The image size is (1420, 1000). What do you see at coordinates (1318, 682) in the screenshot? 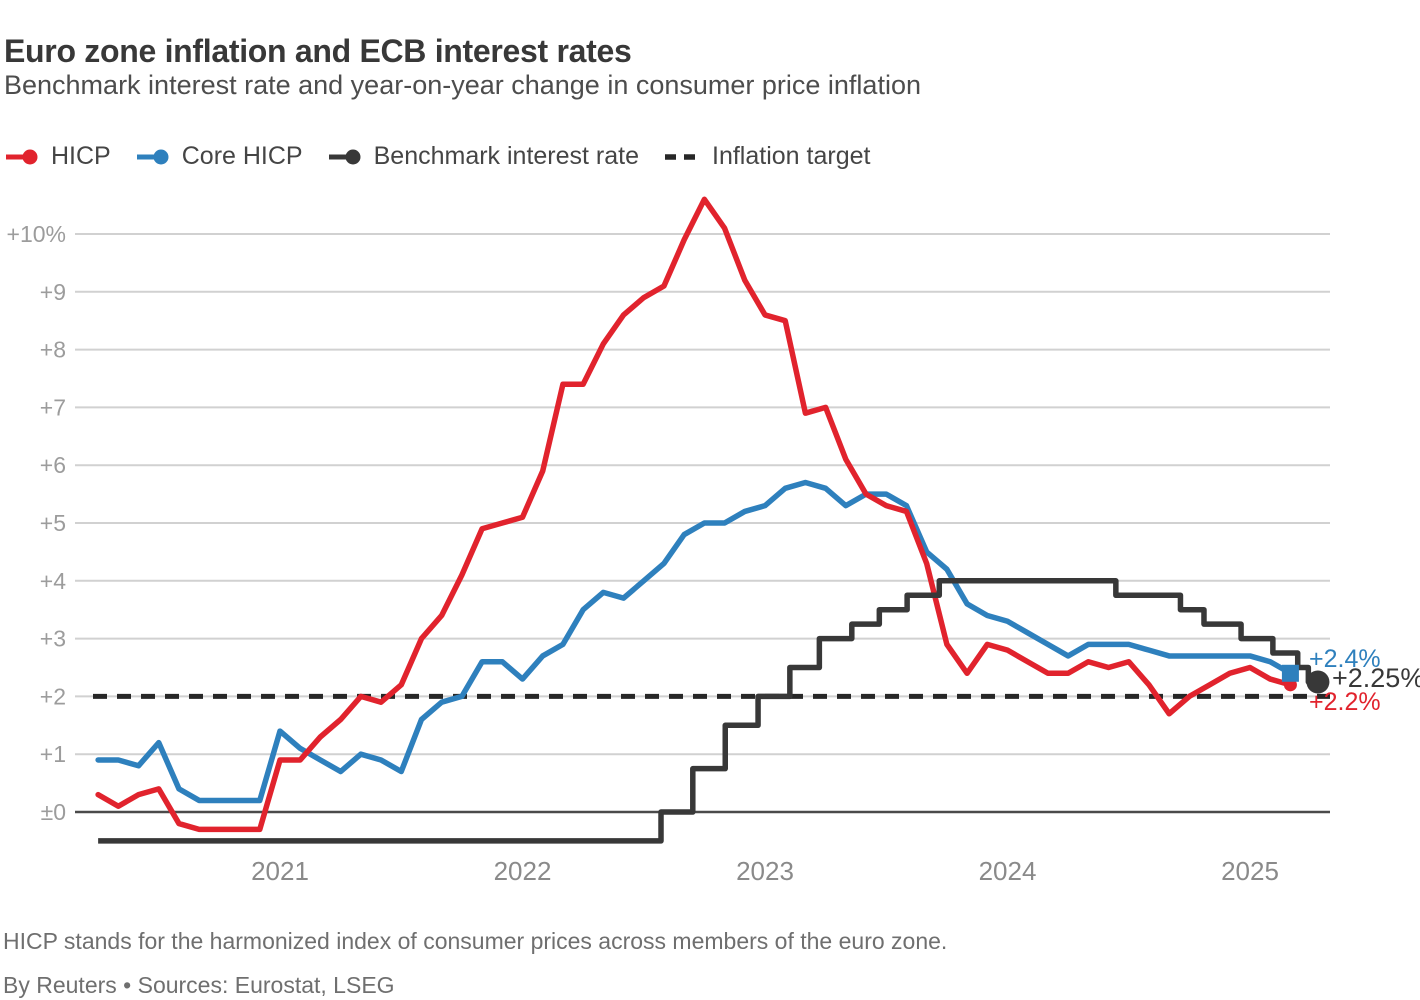
I see `benchmark-end-dot` at bounding box center [1318, 682].